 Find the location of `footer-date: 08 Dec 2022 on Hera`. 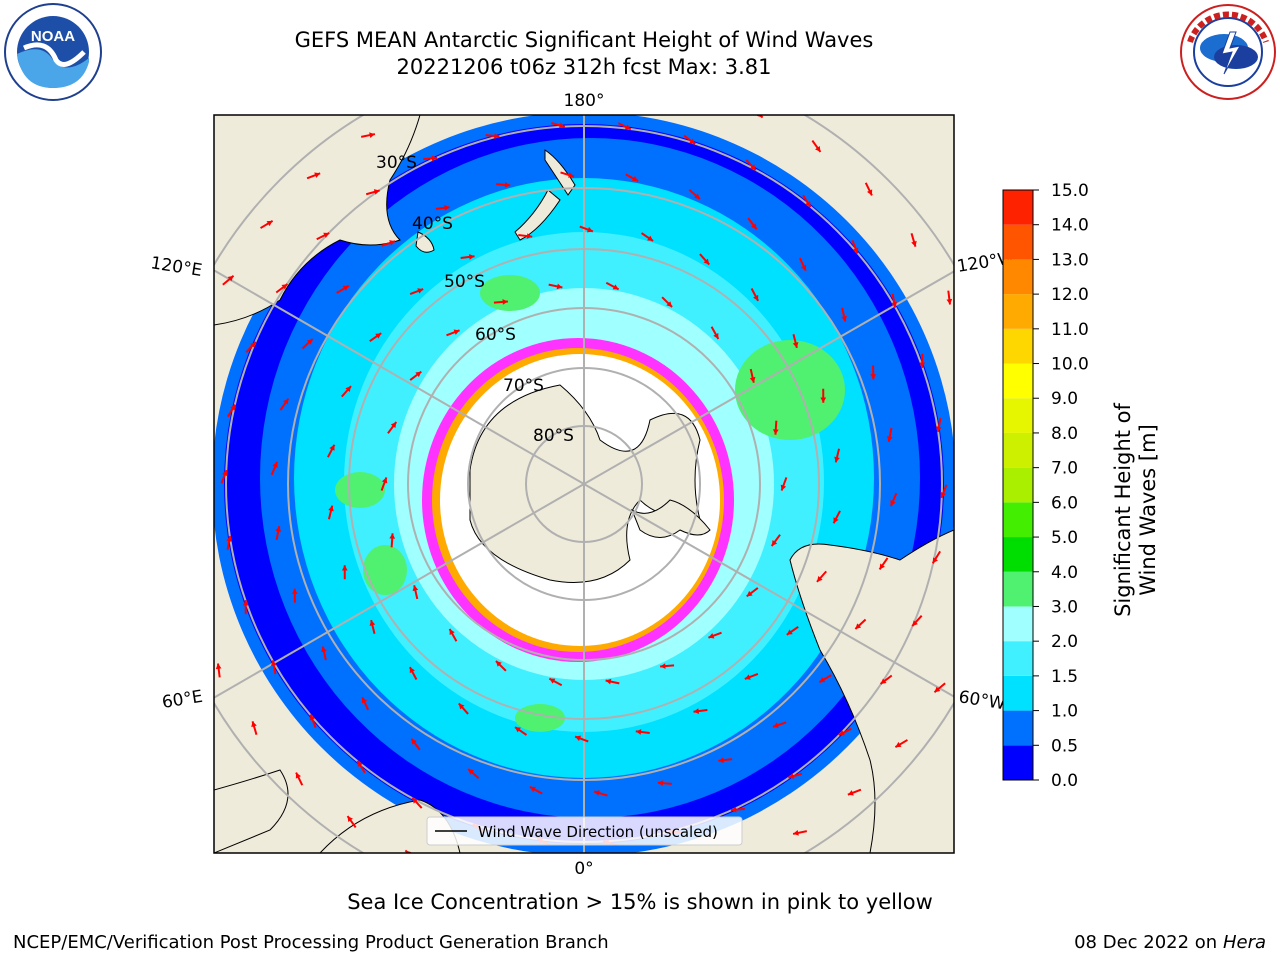

footer-date: 08 Dec 2022 on Hera is located at coordinates (1170, 942).